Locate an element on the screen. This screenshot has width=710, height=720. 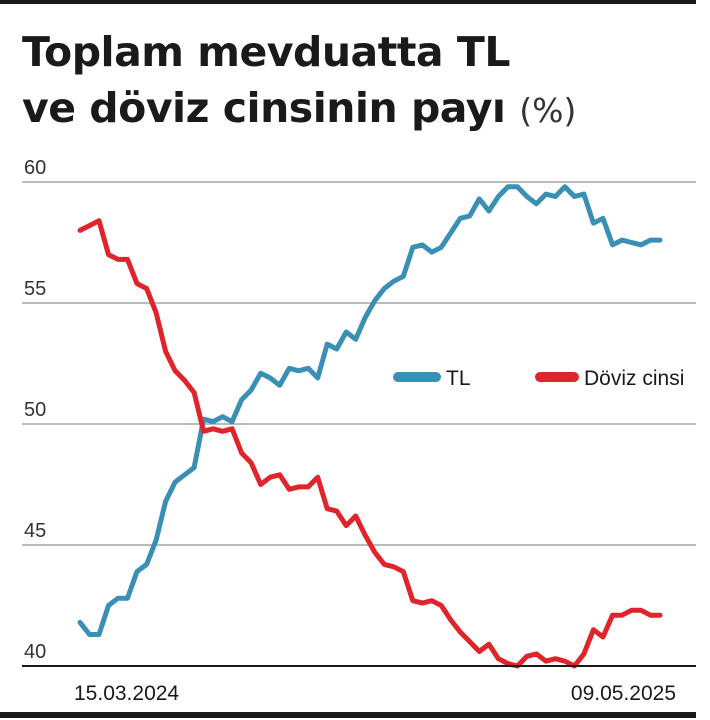
legend-label-tl: TL is located at coordinates (458, 378).